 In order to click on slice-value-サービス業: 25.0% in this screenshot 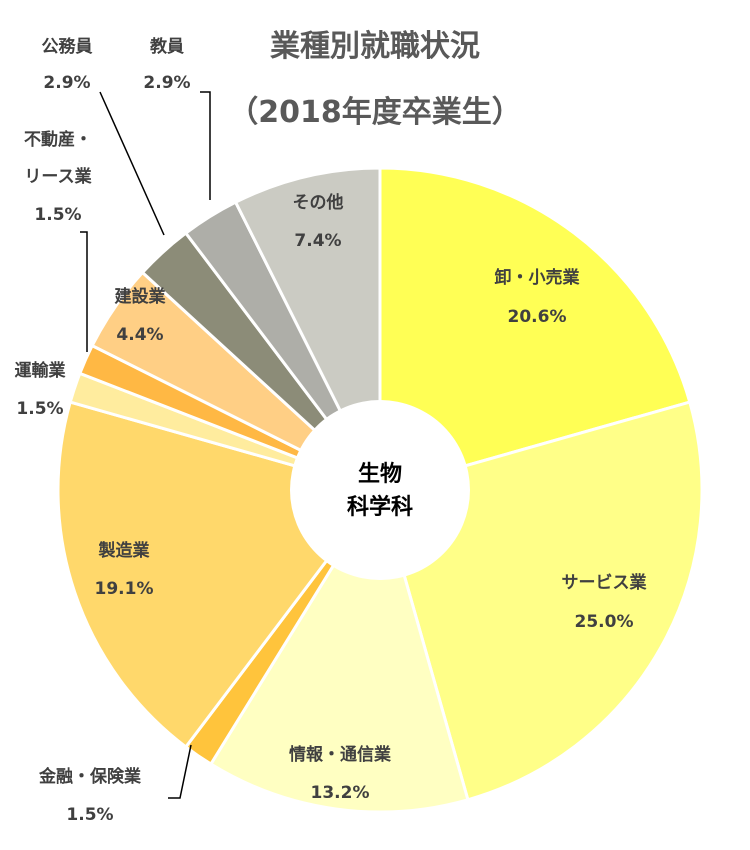, I will do `click(604, 622)`.